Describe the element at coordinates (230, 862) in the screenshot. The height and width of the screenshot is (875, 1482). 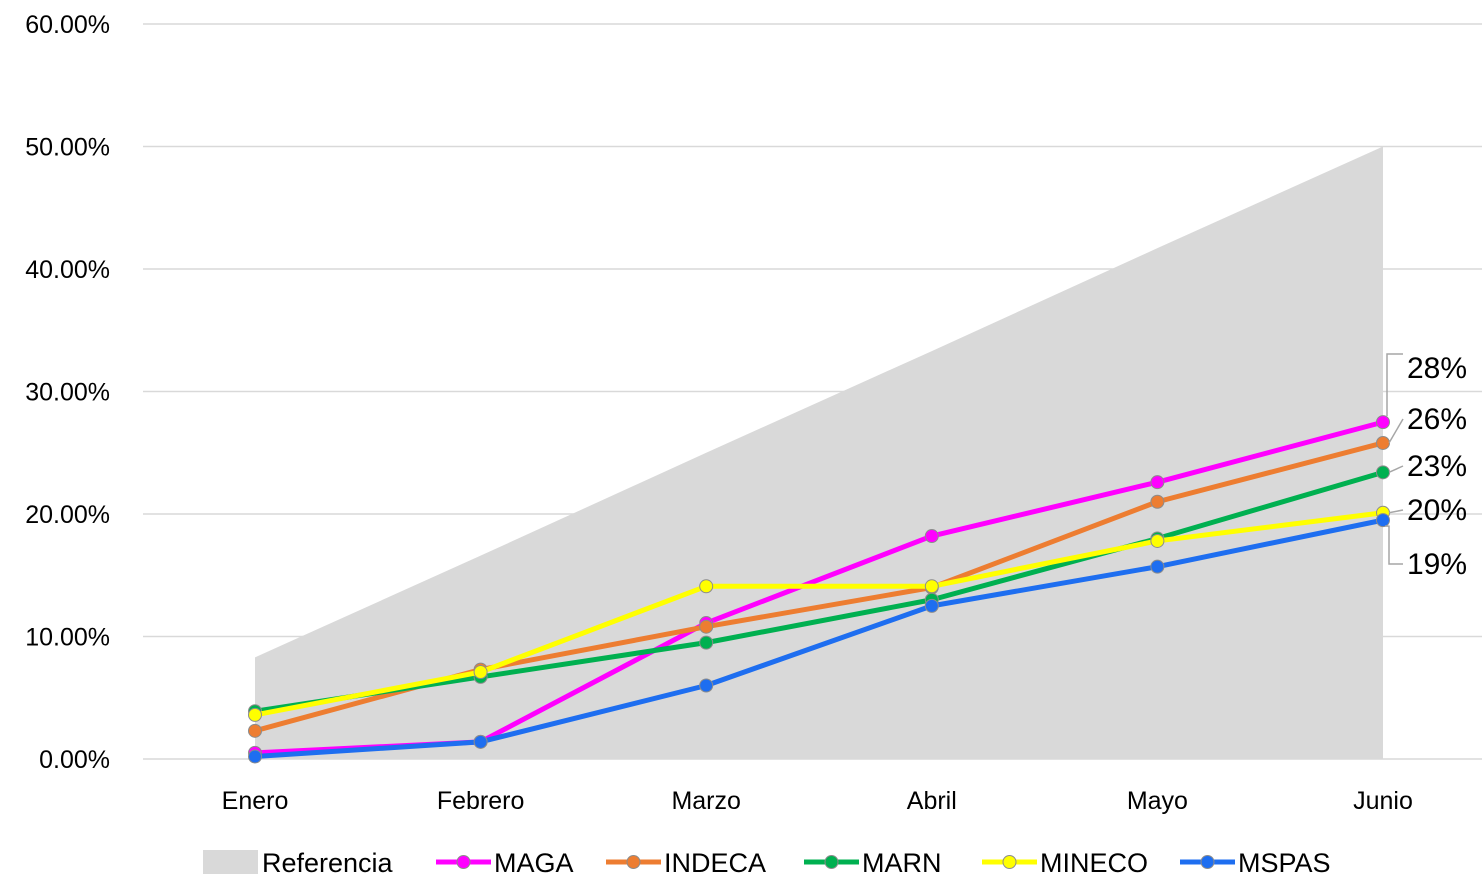
I see `legend-swatch-referencia` at that location.